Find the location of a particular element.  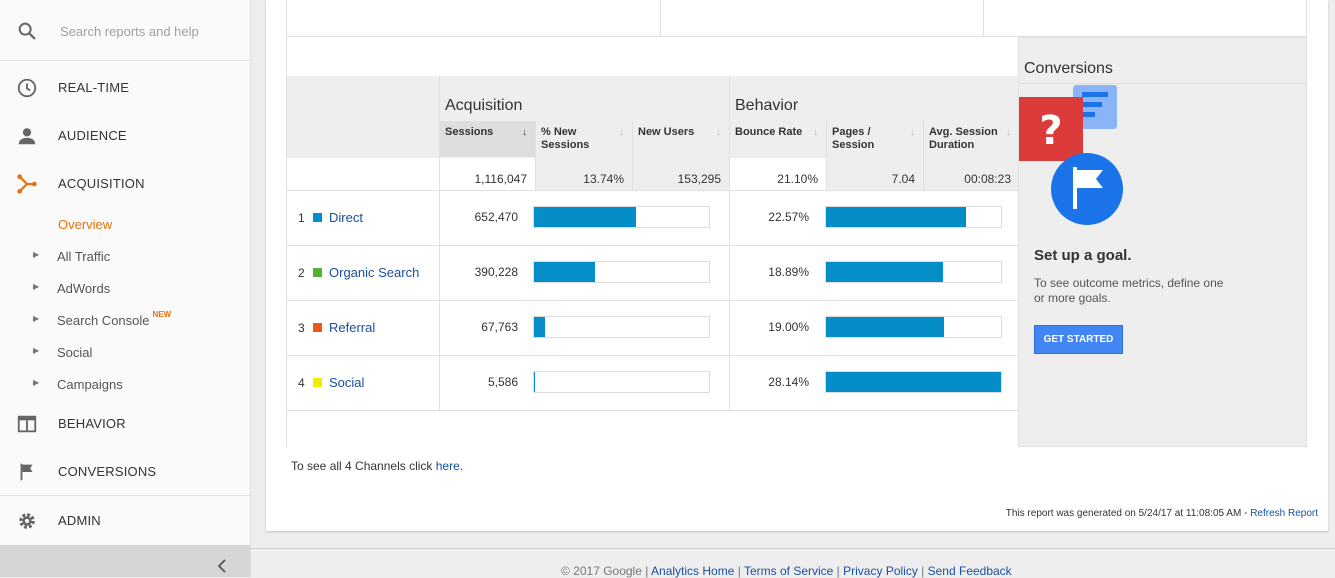

nav-acquisition-label: ACQUISITION is located at coordinates (101, 183).